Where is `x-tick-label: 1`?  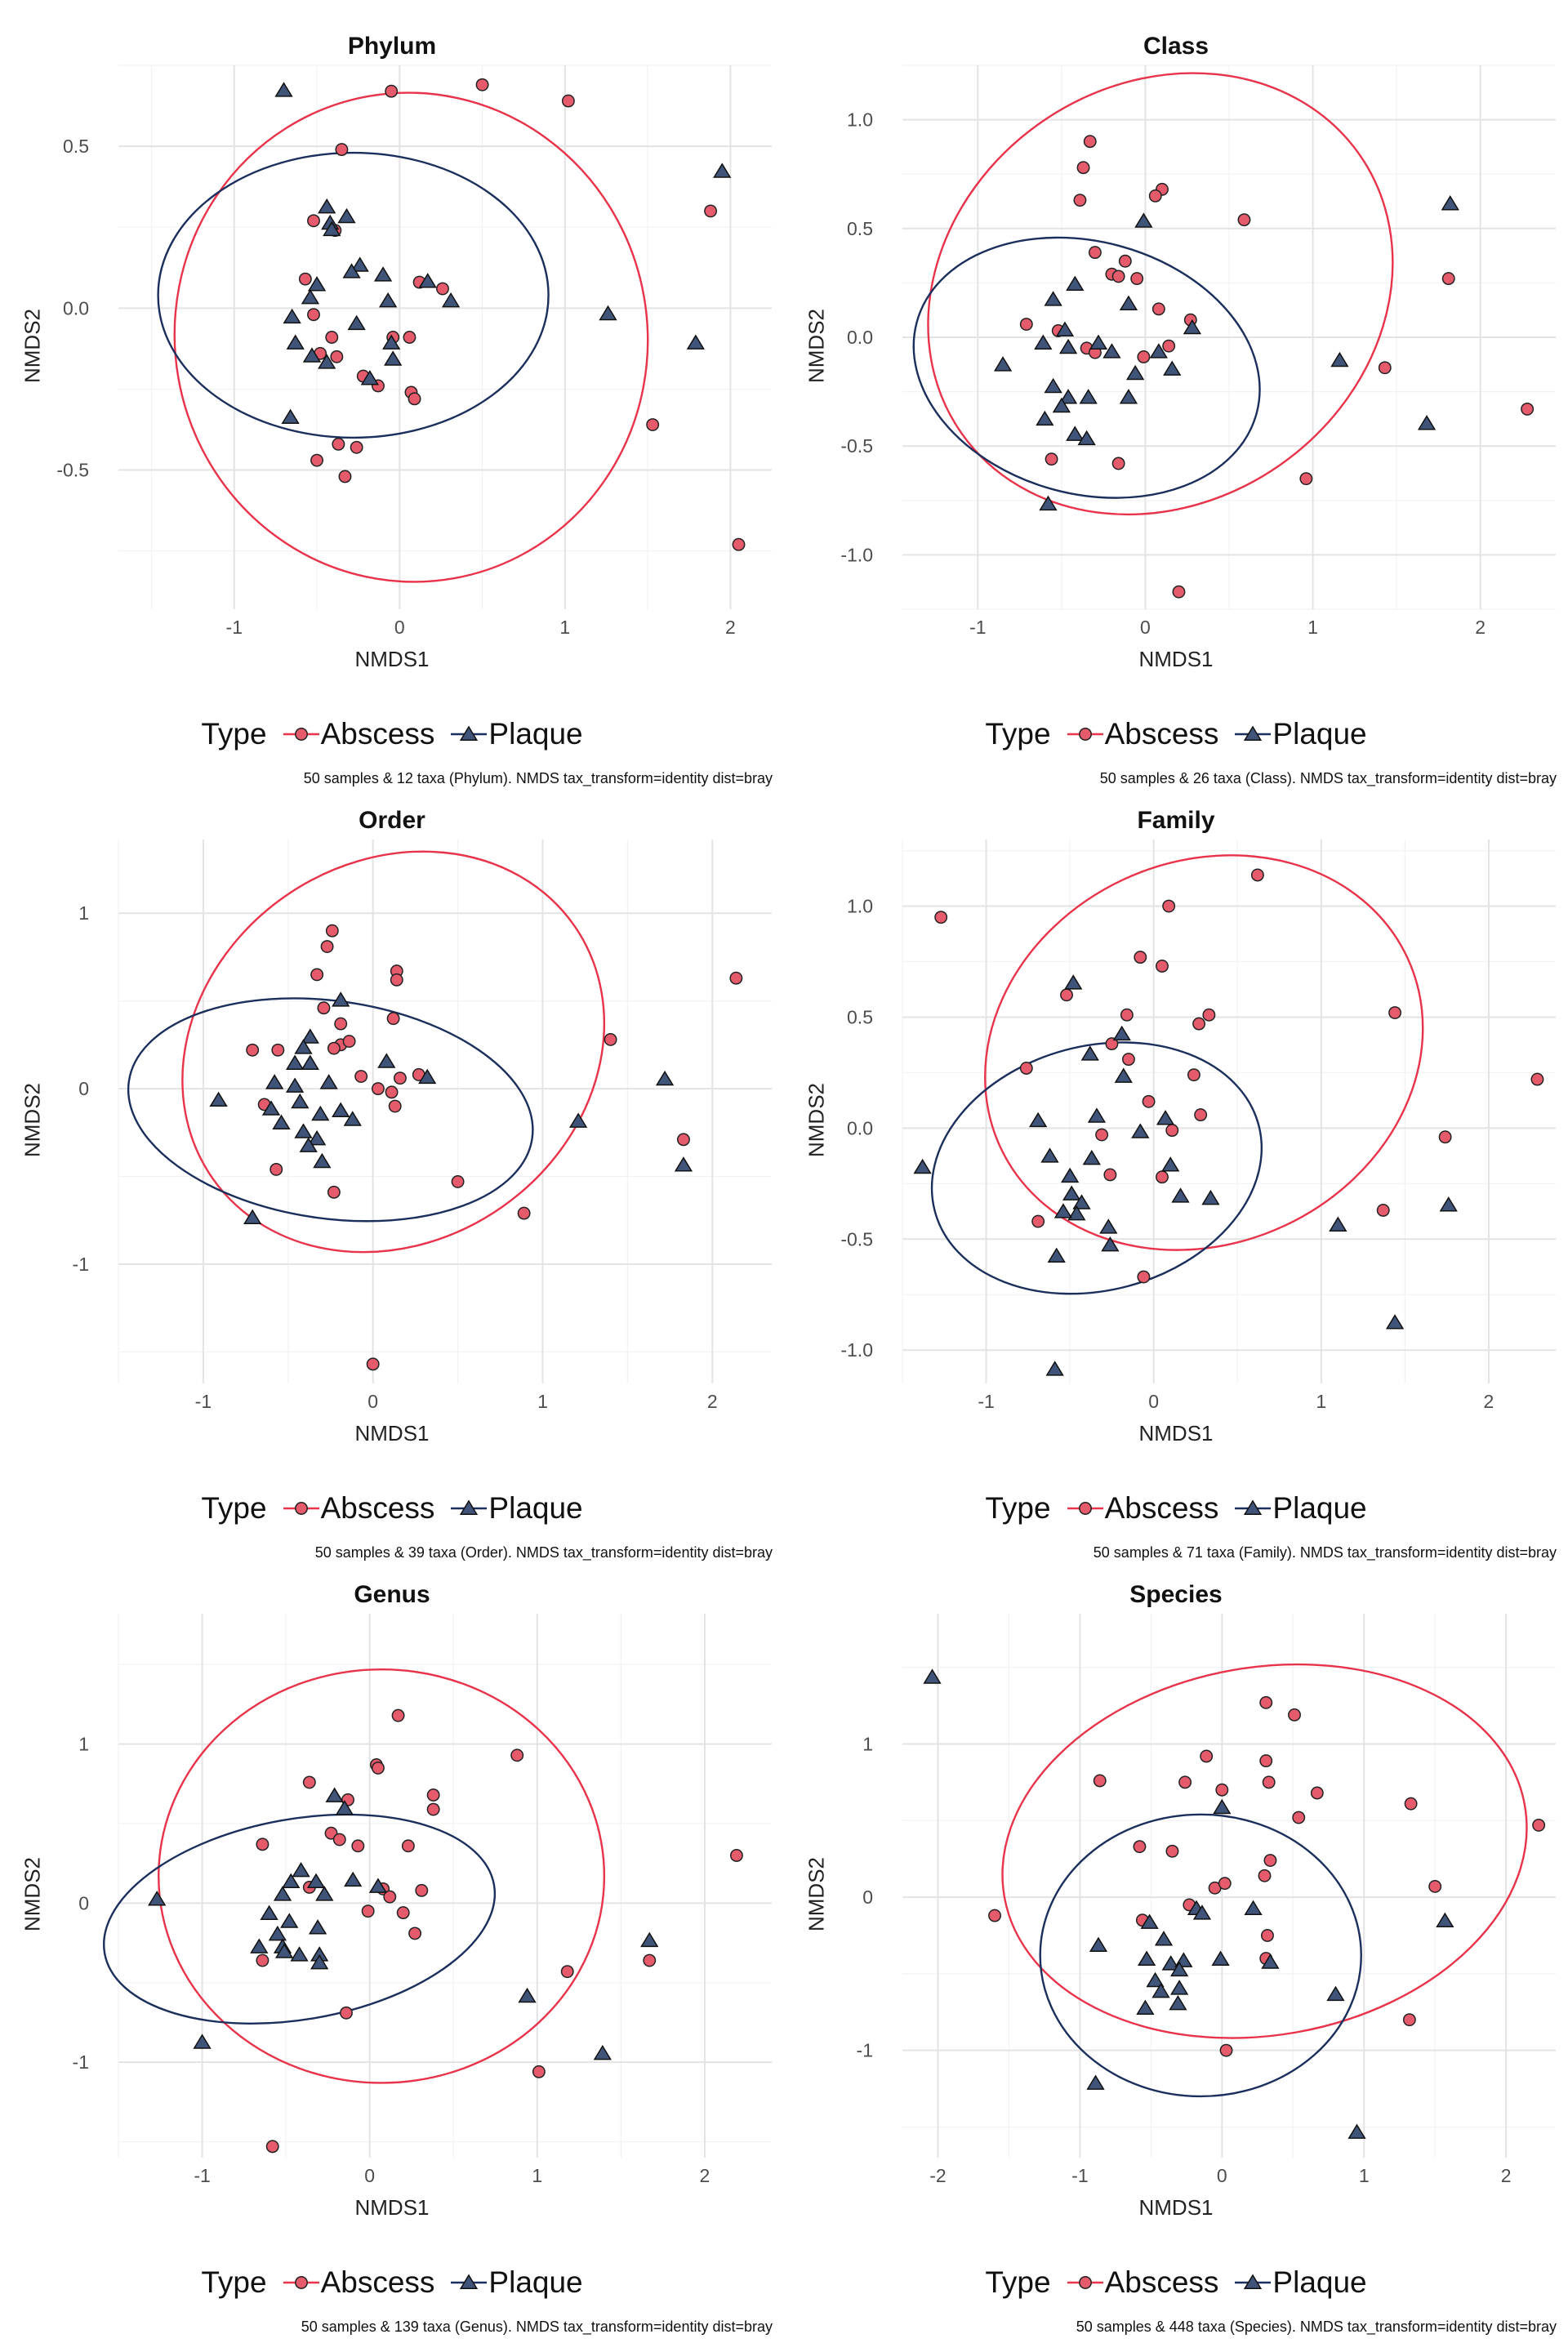 x-tick-label: 1 is located at coordinates (537, 2175).